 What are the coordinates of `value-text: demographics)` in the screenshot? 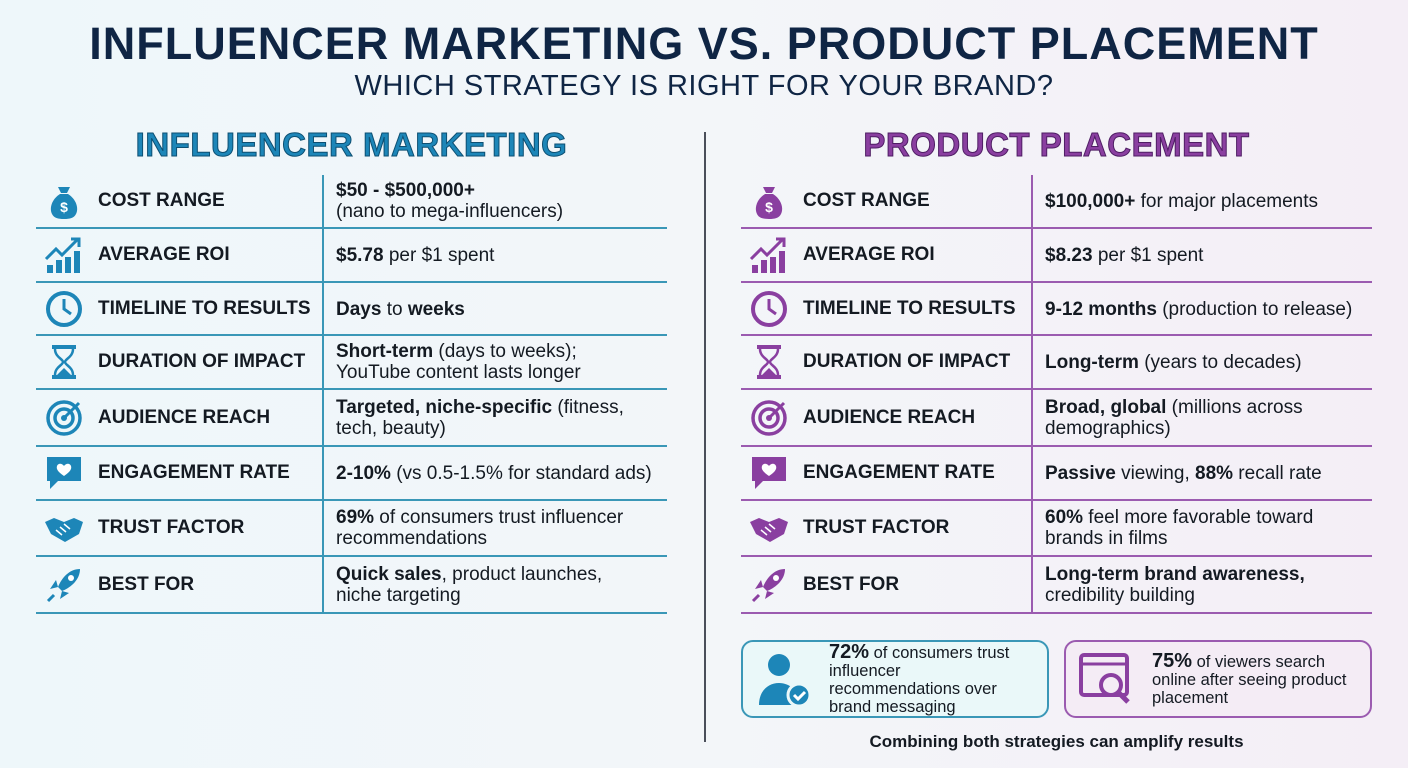 It's located at (1108, 428).